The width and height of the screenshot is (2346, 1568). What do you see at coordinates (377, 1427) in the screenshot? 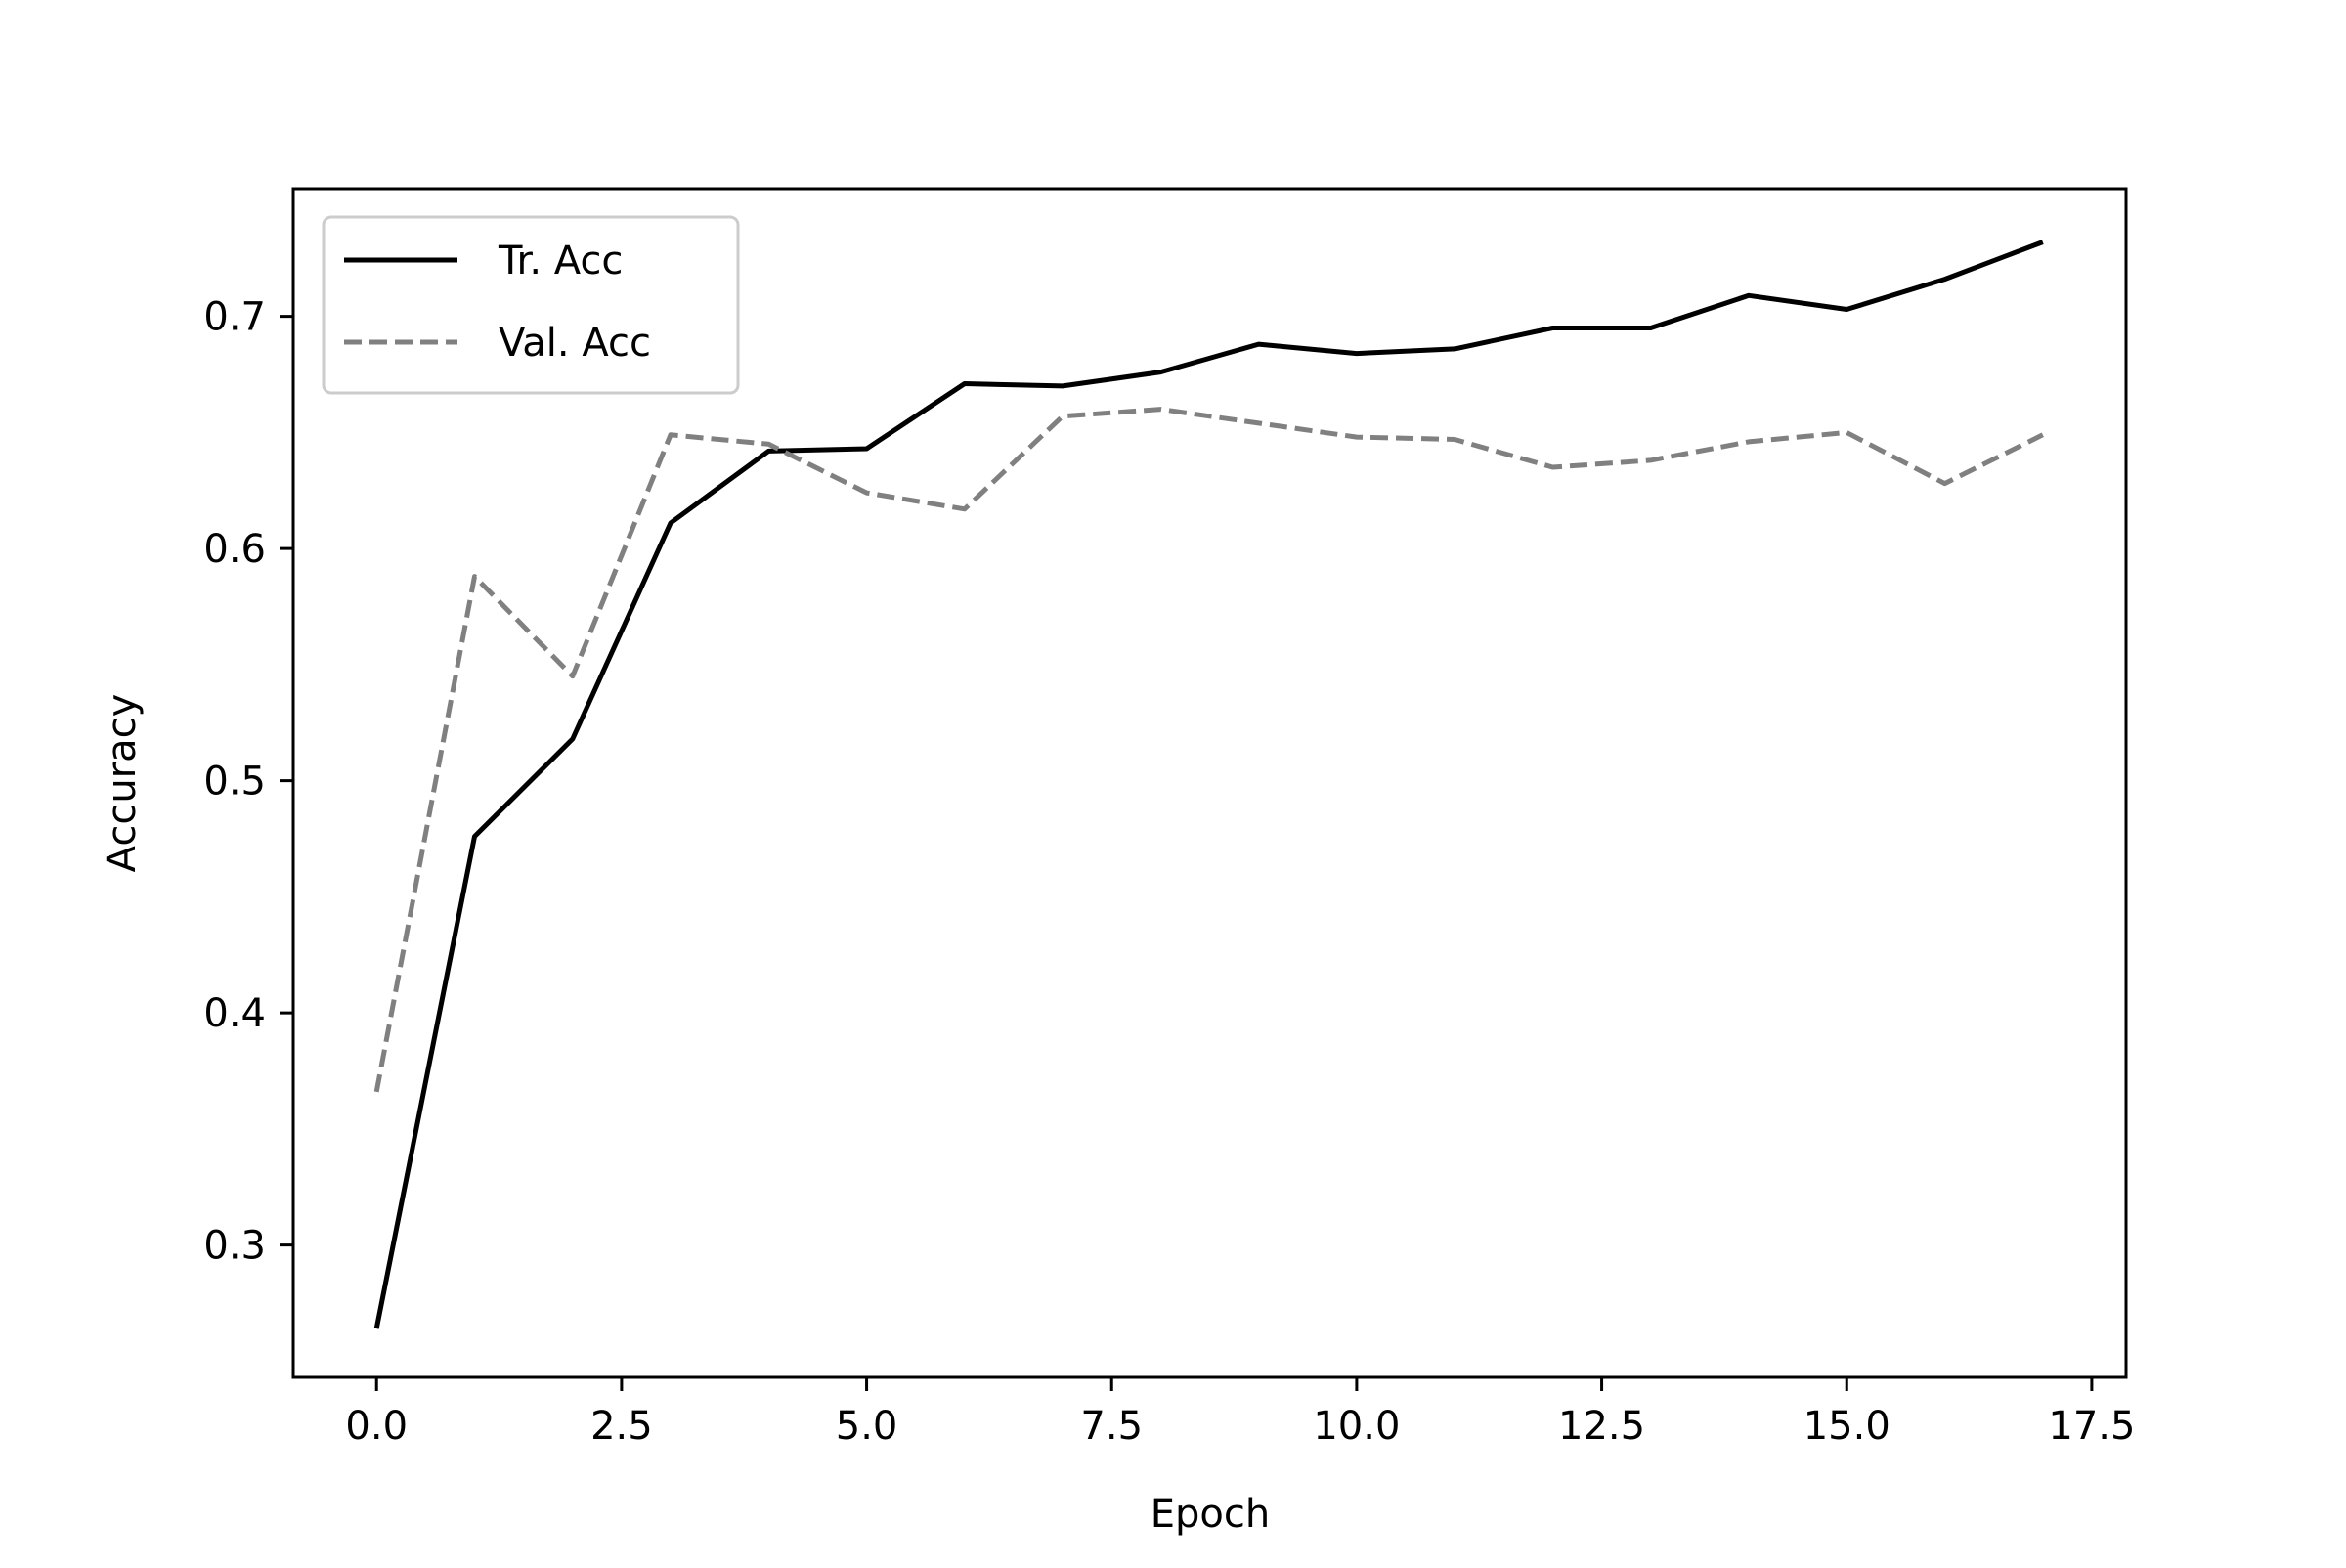
I see `x-tick-label: 0.0` at bounding box center [377, 1427].